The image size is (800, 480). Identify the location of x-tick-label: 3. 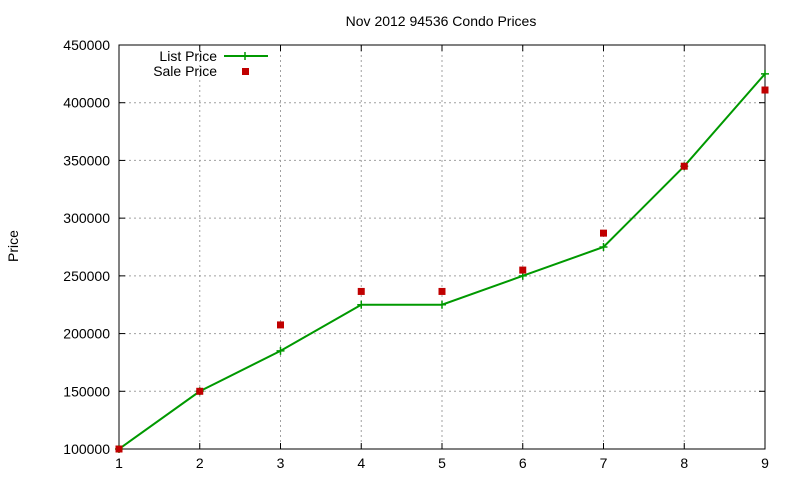
(281, 463).